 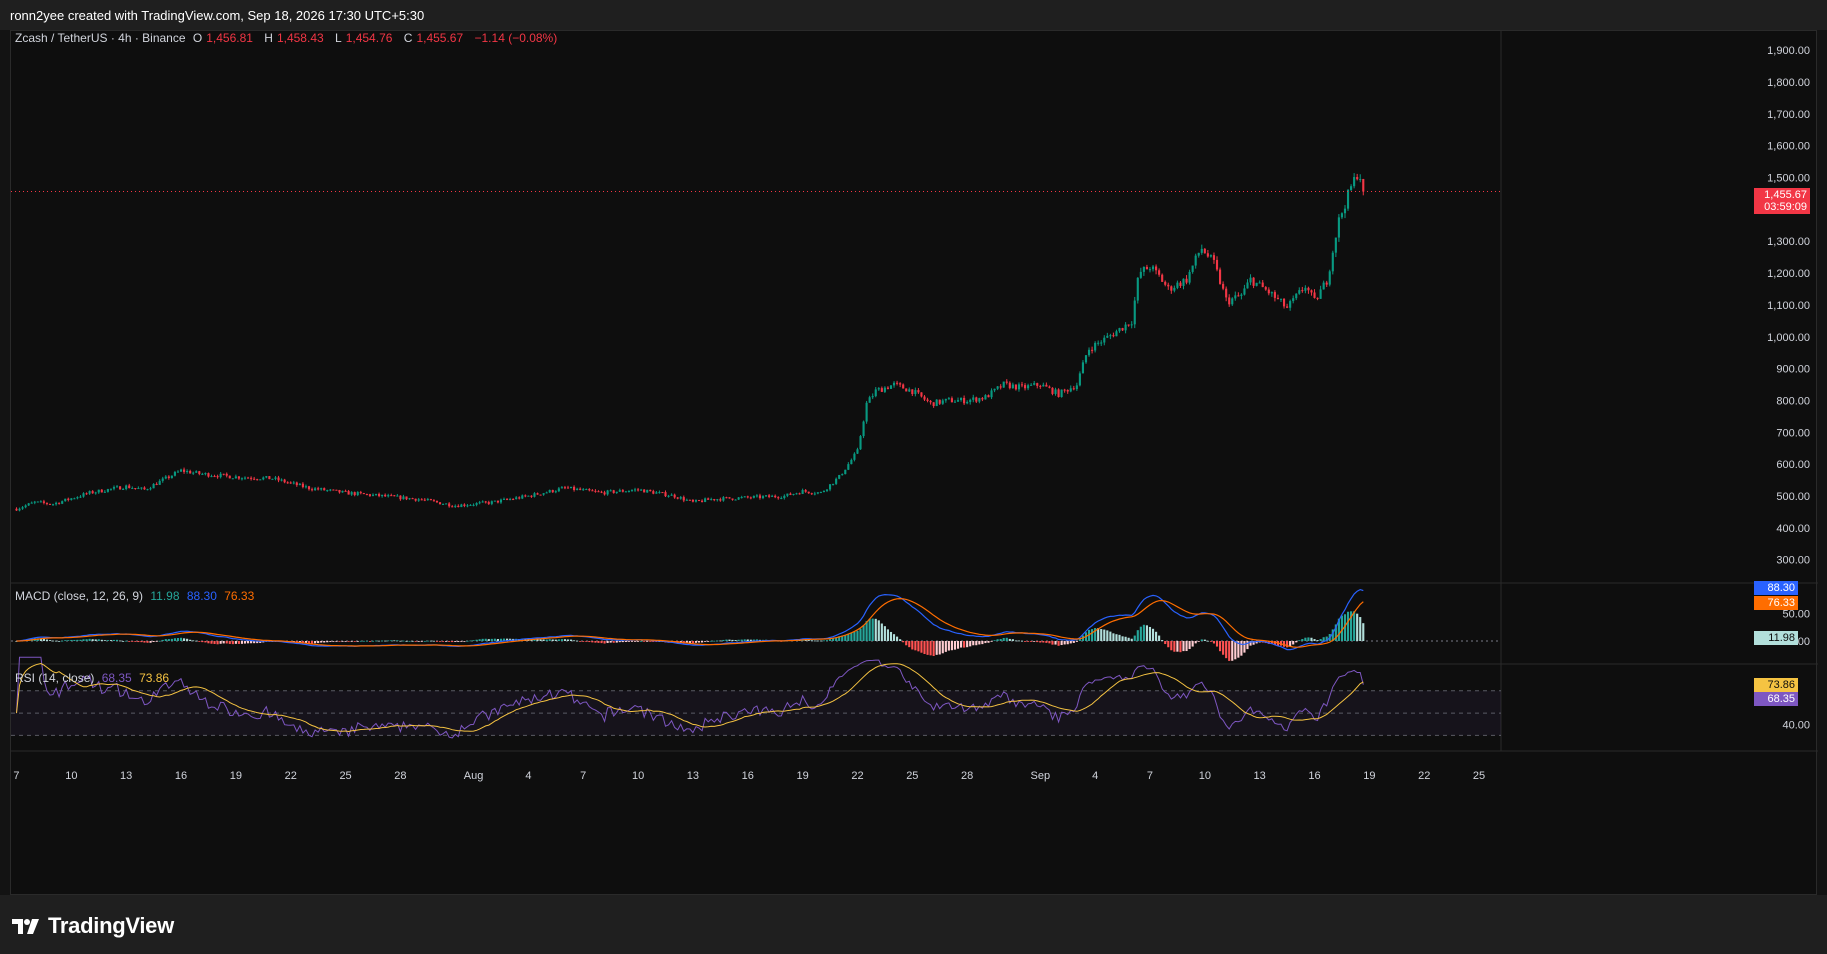 I want to click on rsi-legend: RSI (14, close) 68.35 73.86, so click(x=94, y=678).